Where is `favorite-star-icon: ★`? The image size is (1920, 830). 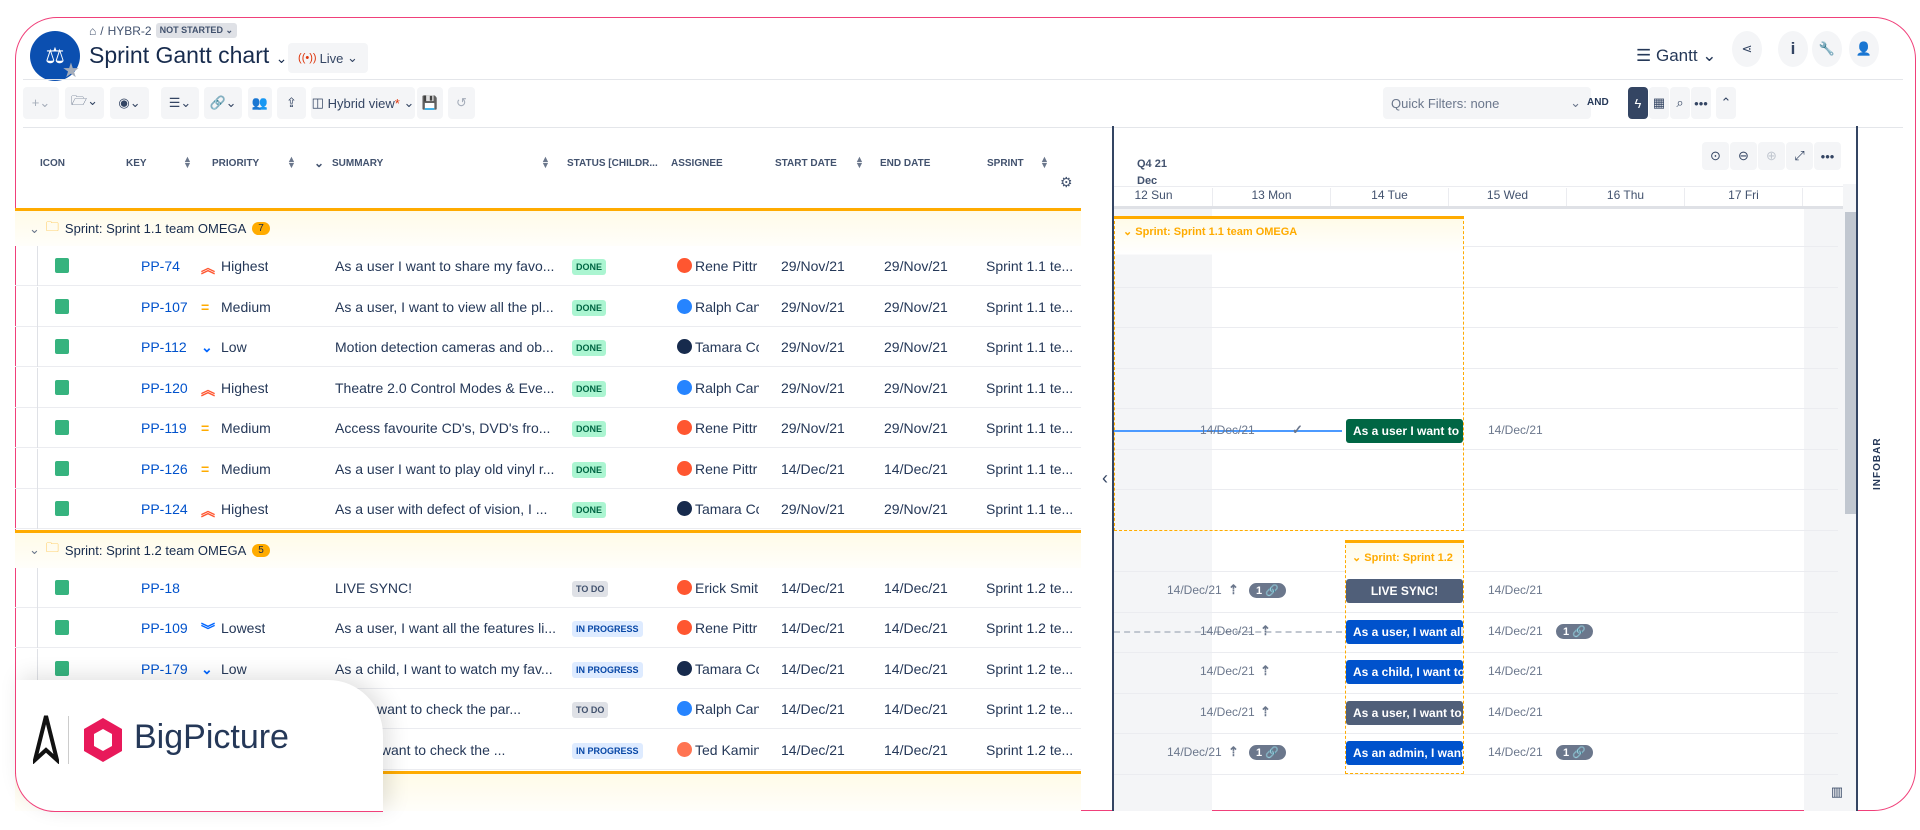
favorite-star-icon: ★ is located at coordinates (71, 71).